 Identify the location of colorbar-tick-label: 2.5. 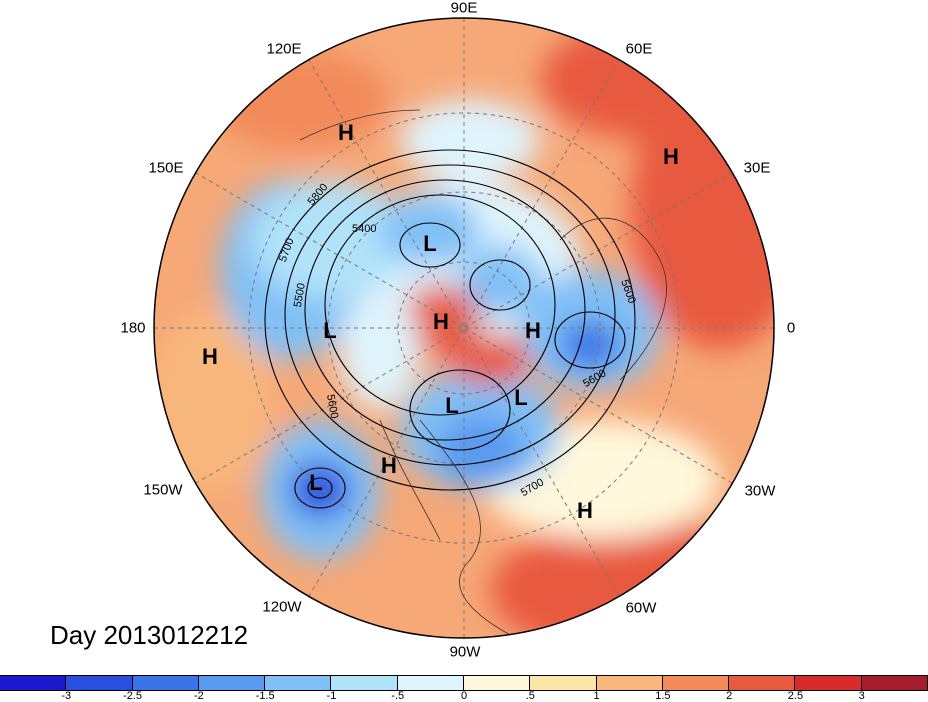
(795, 696).